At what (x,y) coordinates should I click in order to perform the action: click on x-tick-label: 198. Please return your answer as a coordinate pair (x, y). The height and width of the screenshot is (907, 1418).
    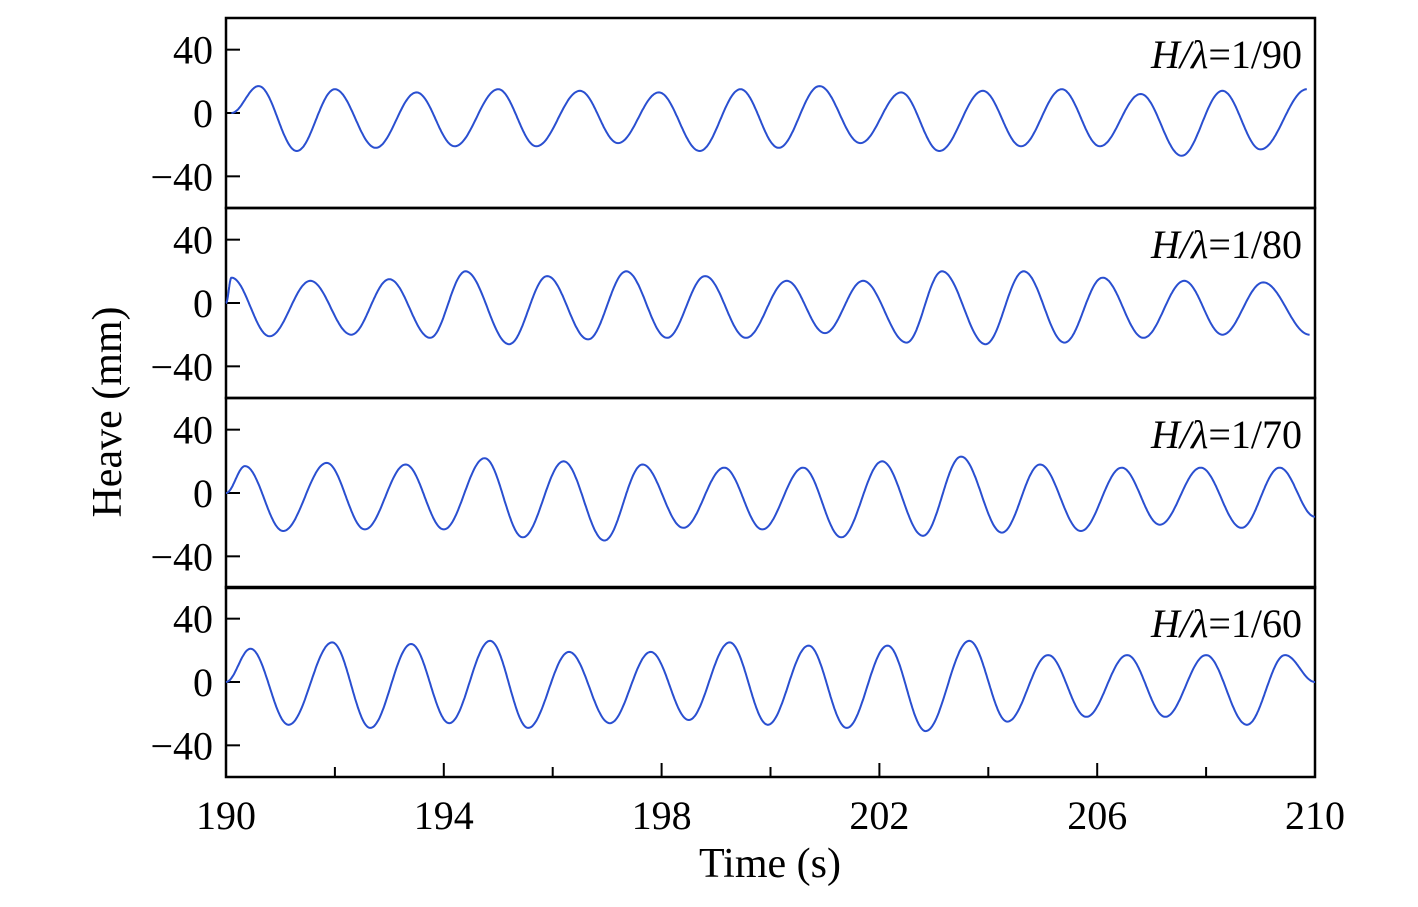
    Looking at the image, I should click on (662, 815).